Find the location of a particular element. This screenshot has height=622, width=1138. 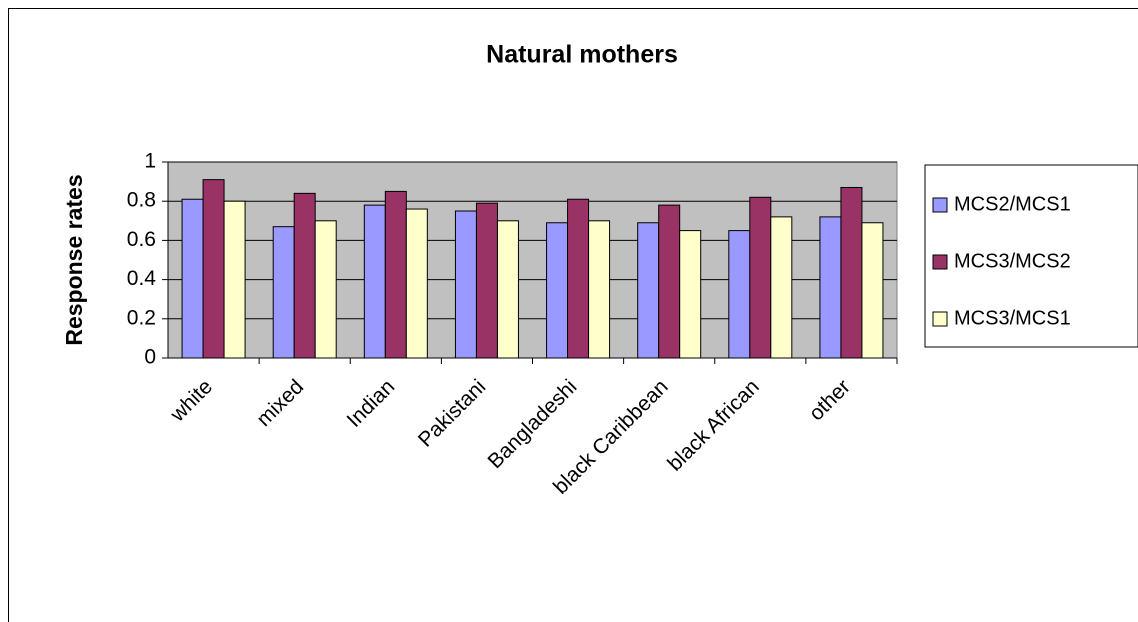

y-tick-label: 0.4 is located at coordinates (142, 278).